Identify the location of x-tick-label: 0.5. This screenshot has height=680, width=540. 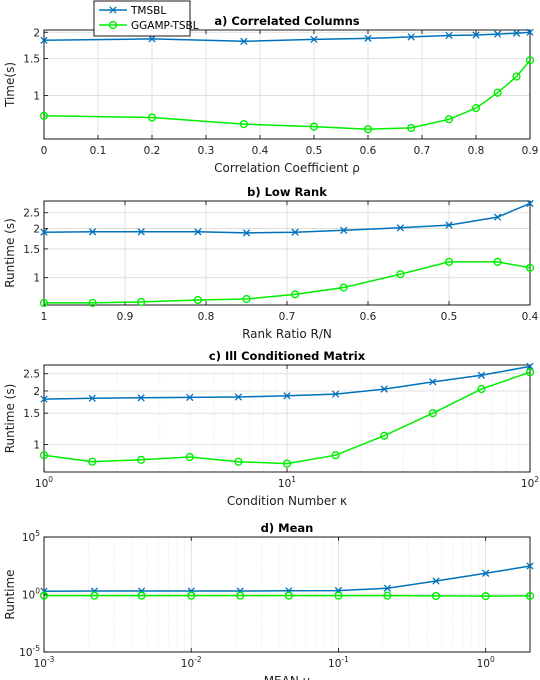
(449, 317).